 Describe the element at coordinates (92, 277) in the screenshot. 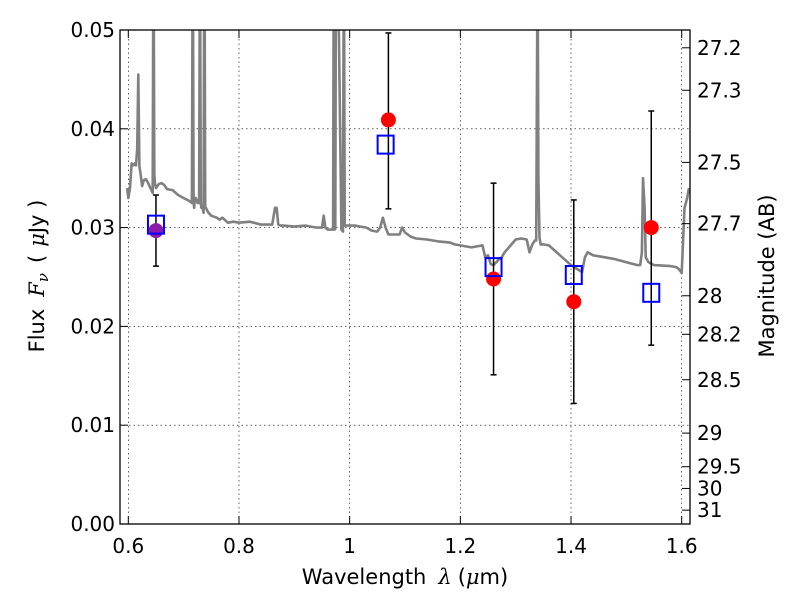

I see `y-tick-labels: 0.00 0.01 0.02 0.03 0.04 0.05` at that location.